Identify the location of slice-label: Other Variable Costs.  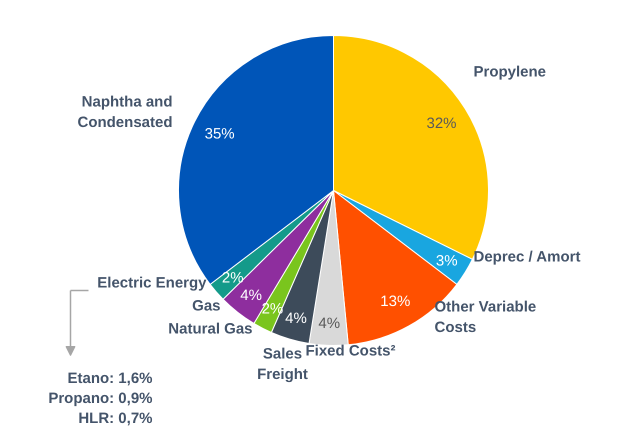
(485, 317).